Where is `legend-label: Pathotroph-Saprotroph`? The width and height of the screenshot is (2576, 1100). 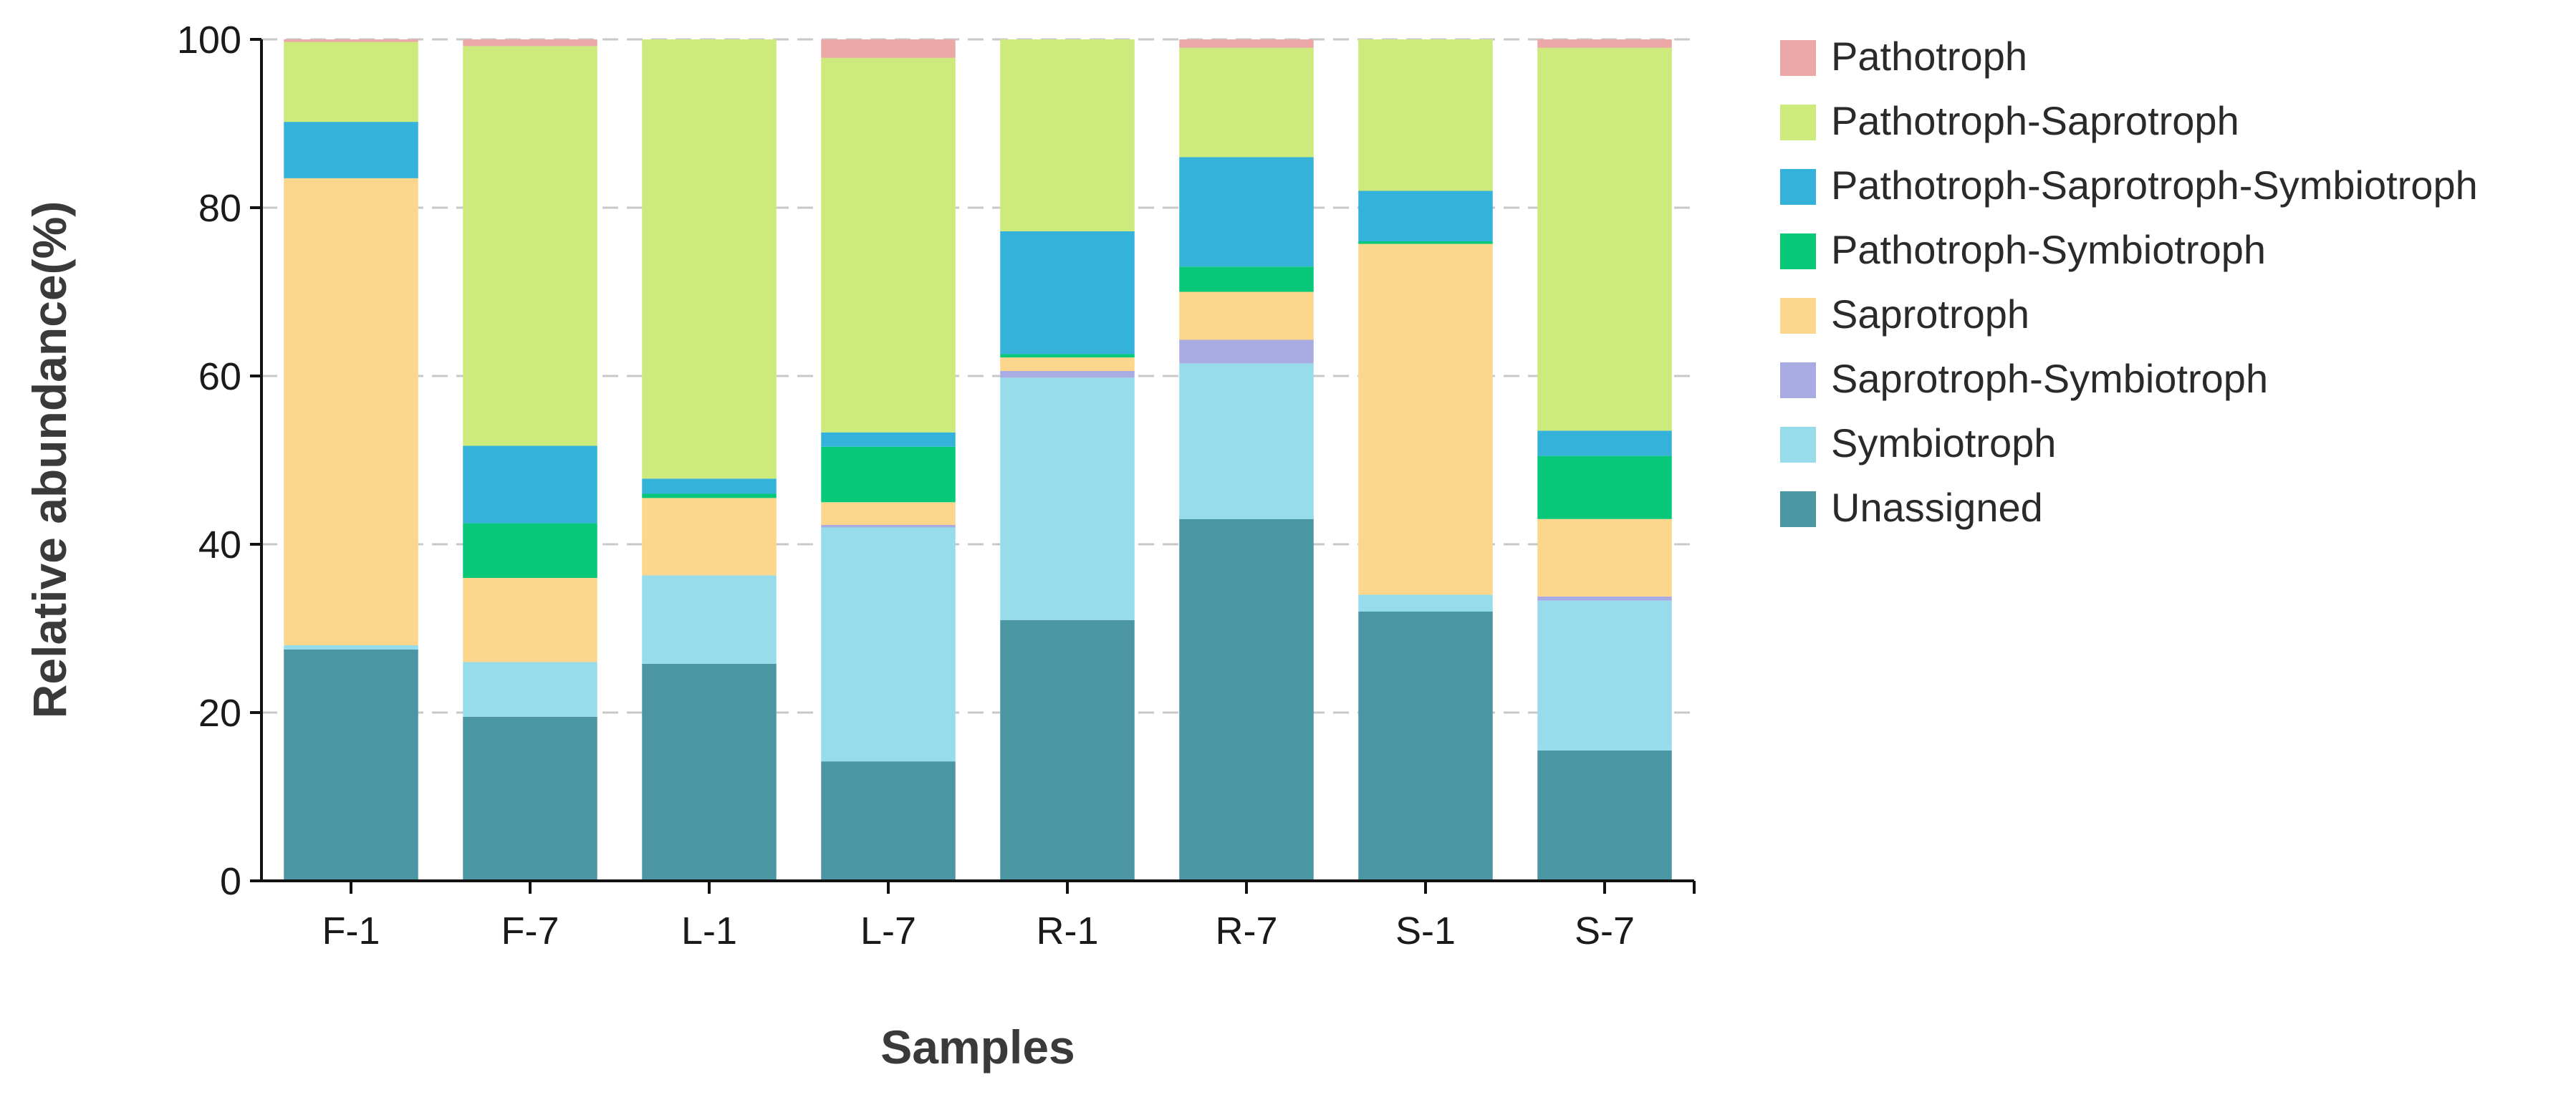
legend-label: Pathotroph-Saprotroph is located at coordinates (2035, 121).